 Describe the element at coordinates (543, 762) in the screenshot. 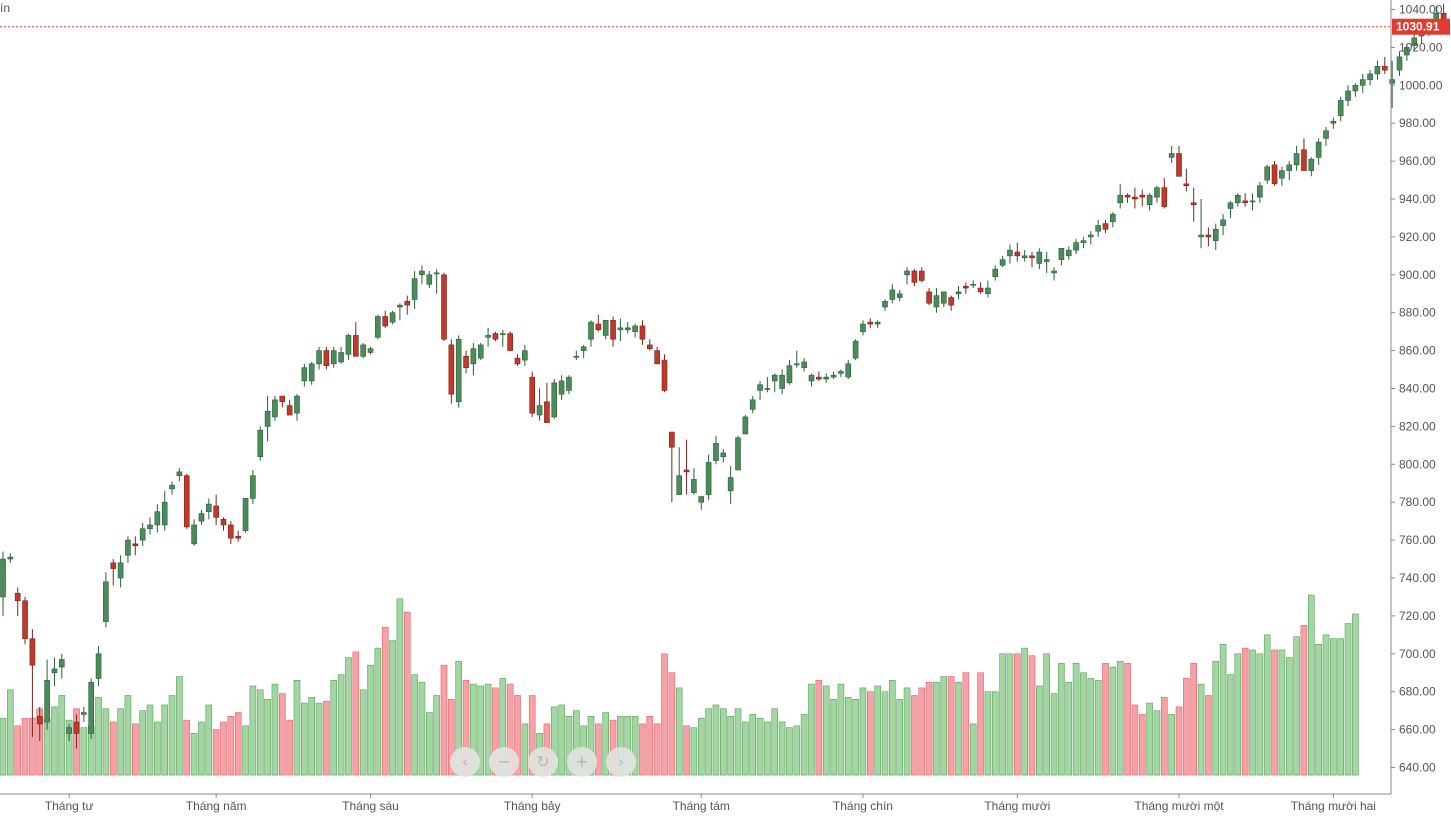

I see `reset-view-button: ↻` at that location.